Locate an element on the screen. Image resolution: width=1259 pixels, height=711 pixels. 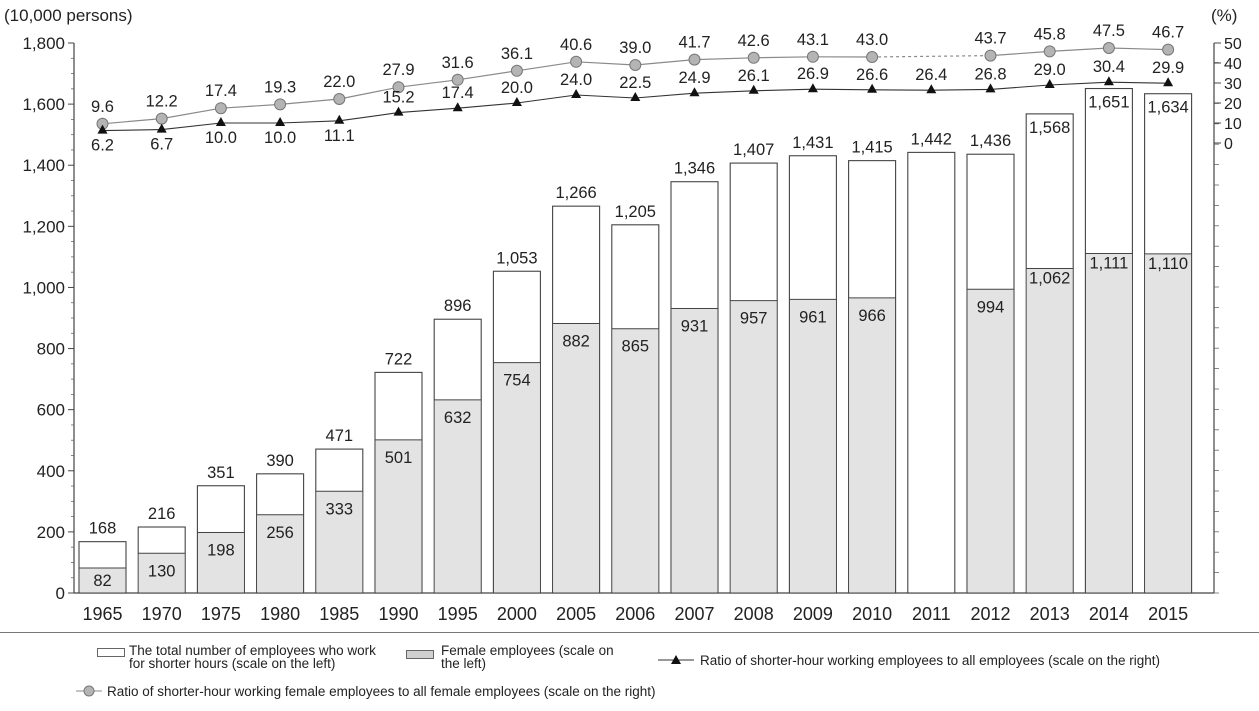
left-tick-label: 1,800 is located at coordinates (43, 43).